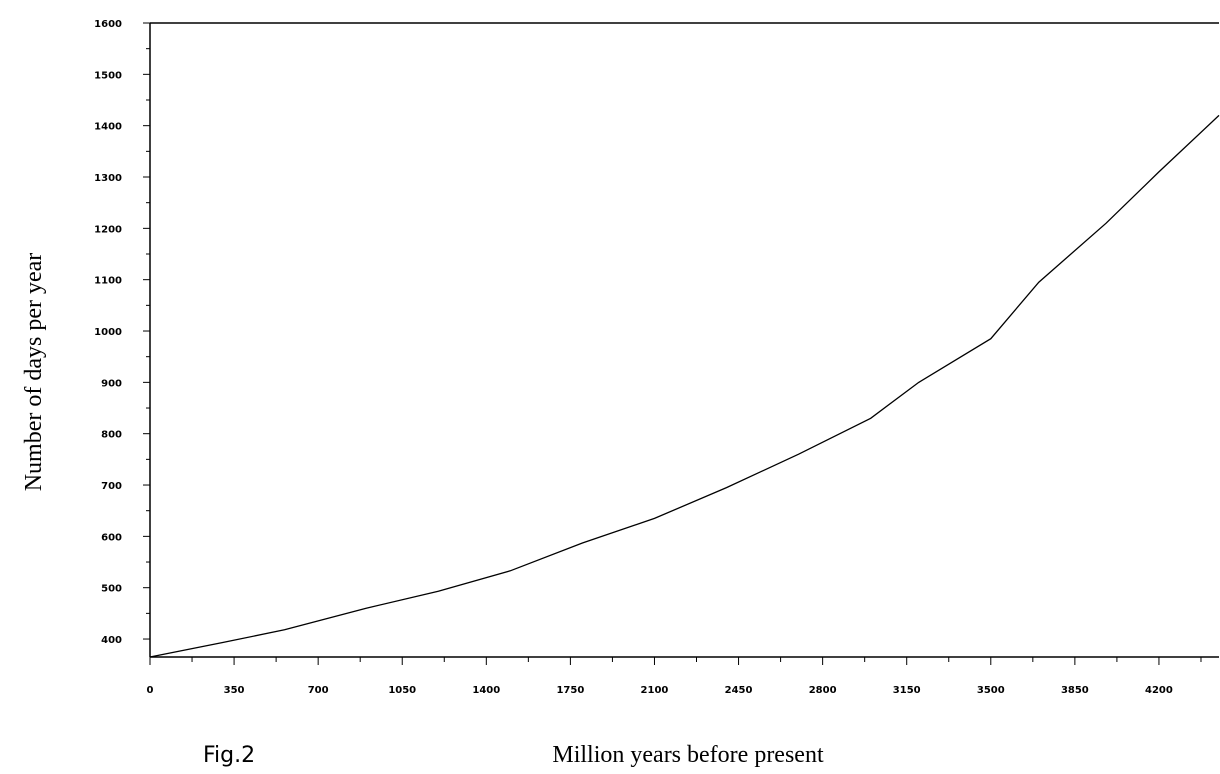  Describe the element at coordinates (1159, 690) in the screenshot. I see `x-tick-label: 4200` at that location.